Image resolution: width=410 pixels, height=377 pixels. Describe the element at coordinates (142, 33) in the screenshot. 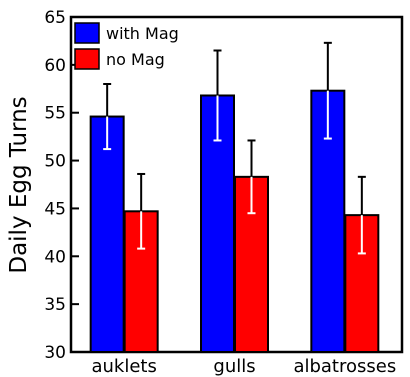

I see `legend-label: with Mag` at that location.